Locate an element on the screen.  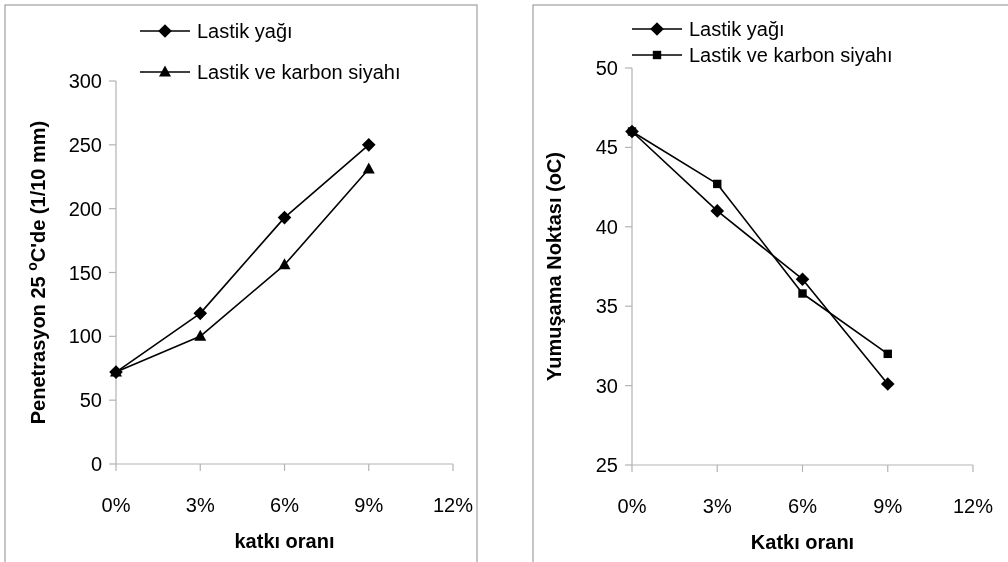
y-tick-label: 200 is located at coordinates (85, 208).